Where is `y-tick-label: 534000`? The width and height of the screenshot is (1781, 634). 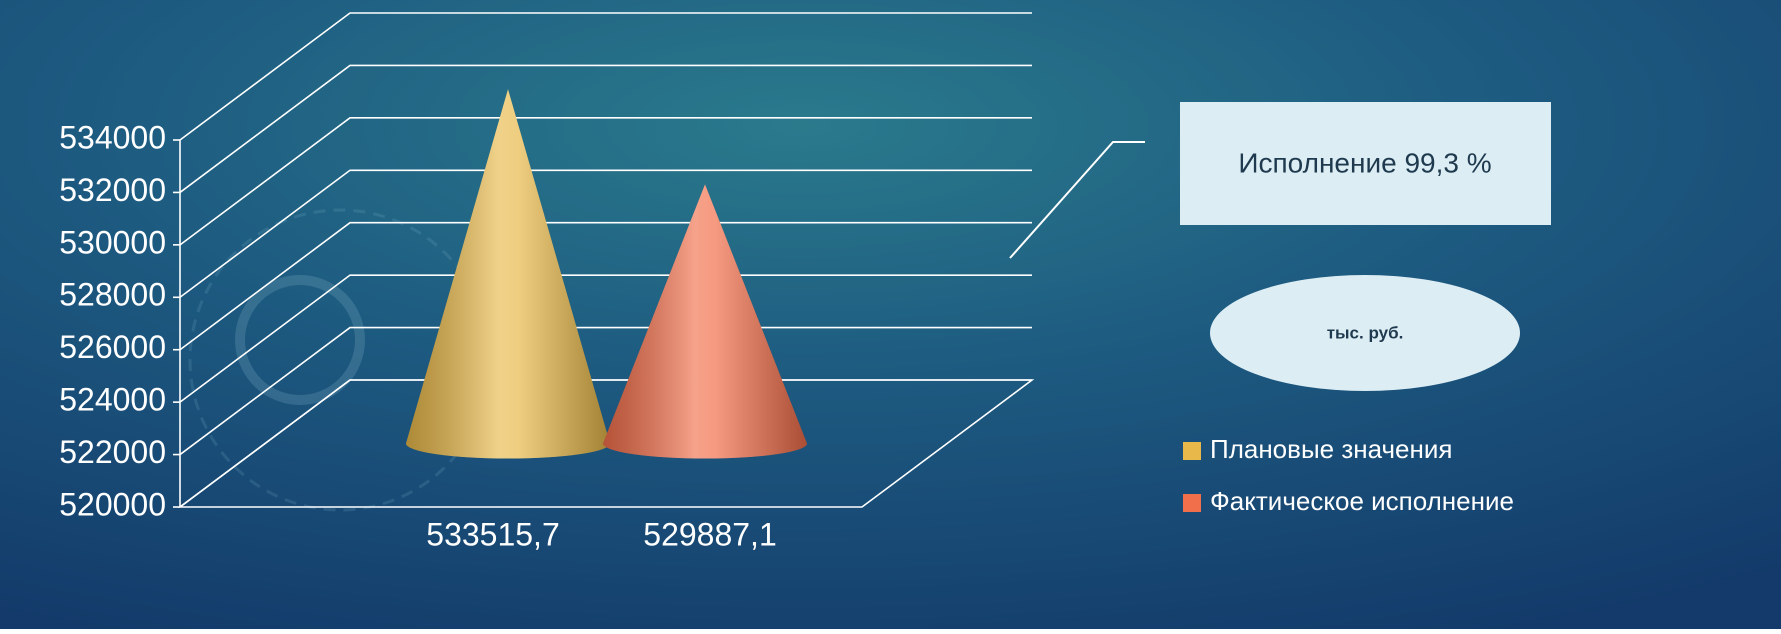
y-tick-label: 534000 is located at coordinates (112, 137).